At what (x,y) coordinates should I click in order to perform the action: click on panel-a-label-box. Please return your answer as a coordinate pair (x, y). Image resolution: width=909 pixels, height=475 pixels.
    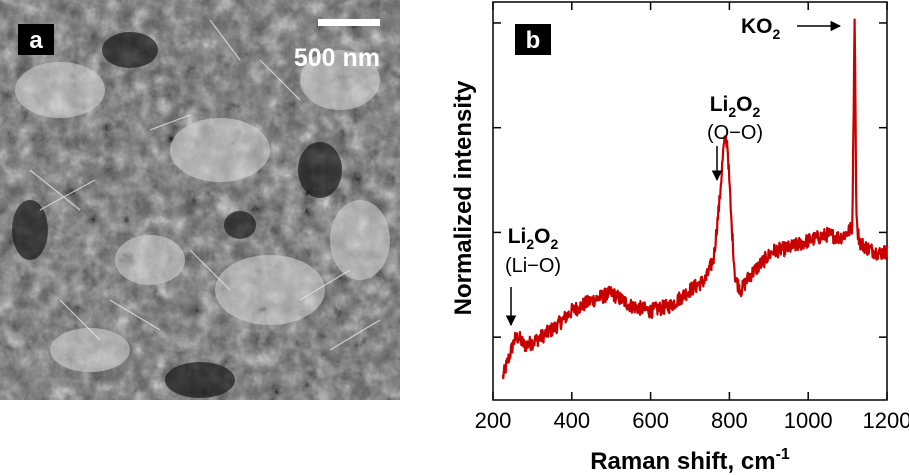
    Looking at the image, I should click on (36, 39).